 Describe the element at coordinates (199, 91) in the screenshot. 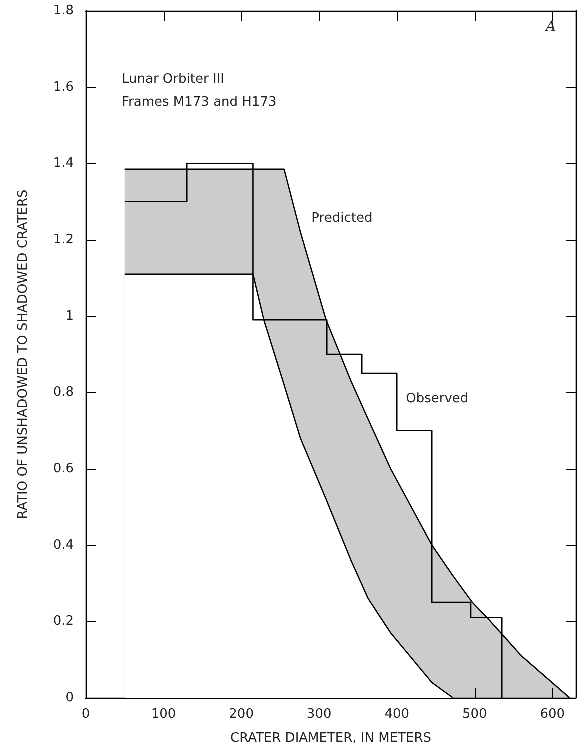

I see `annotation: Lunar Orbiter III Frames M173 and H173` at that location.